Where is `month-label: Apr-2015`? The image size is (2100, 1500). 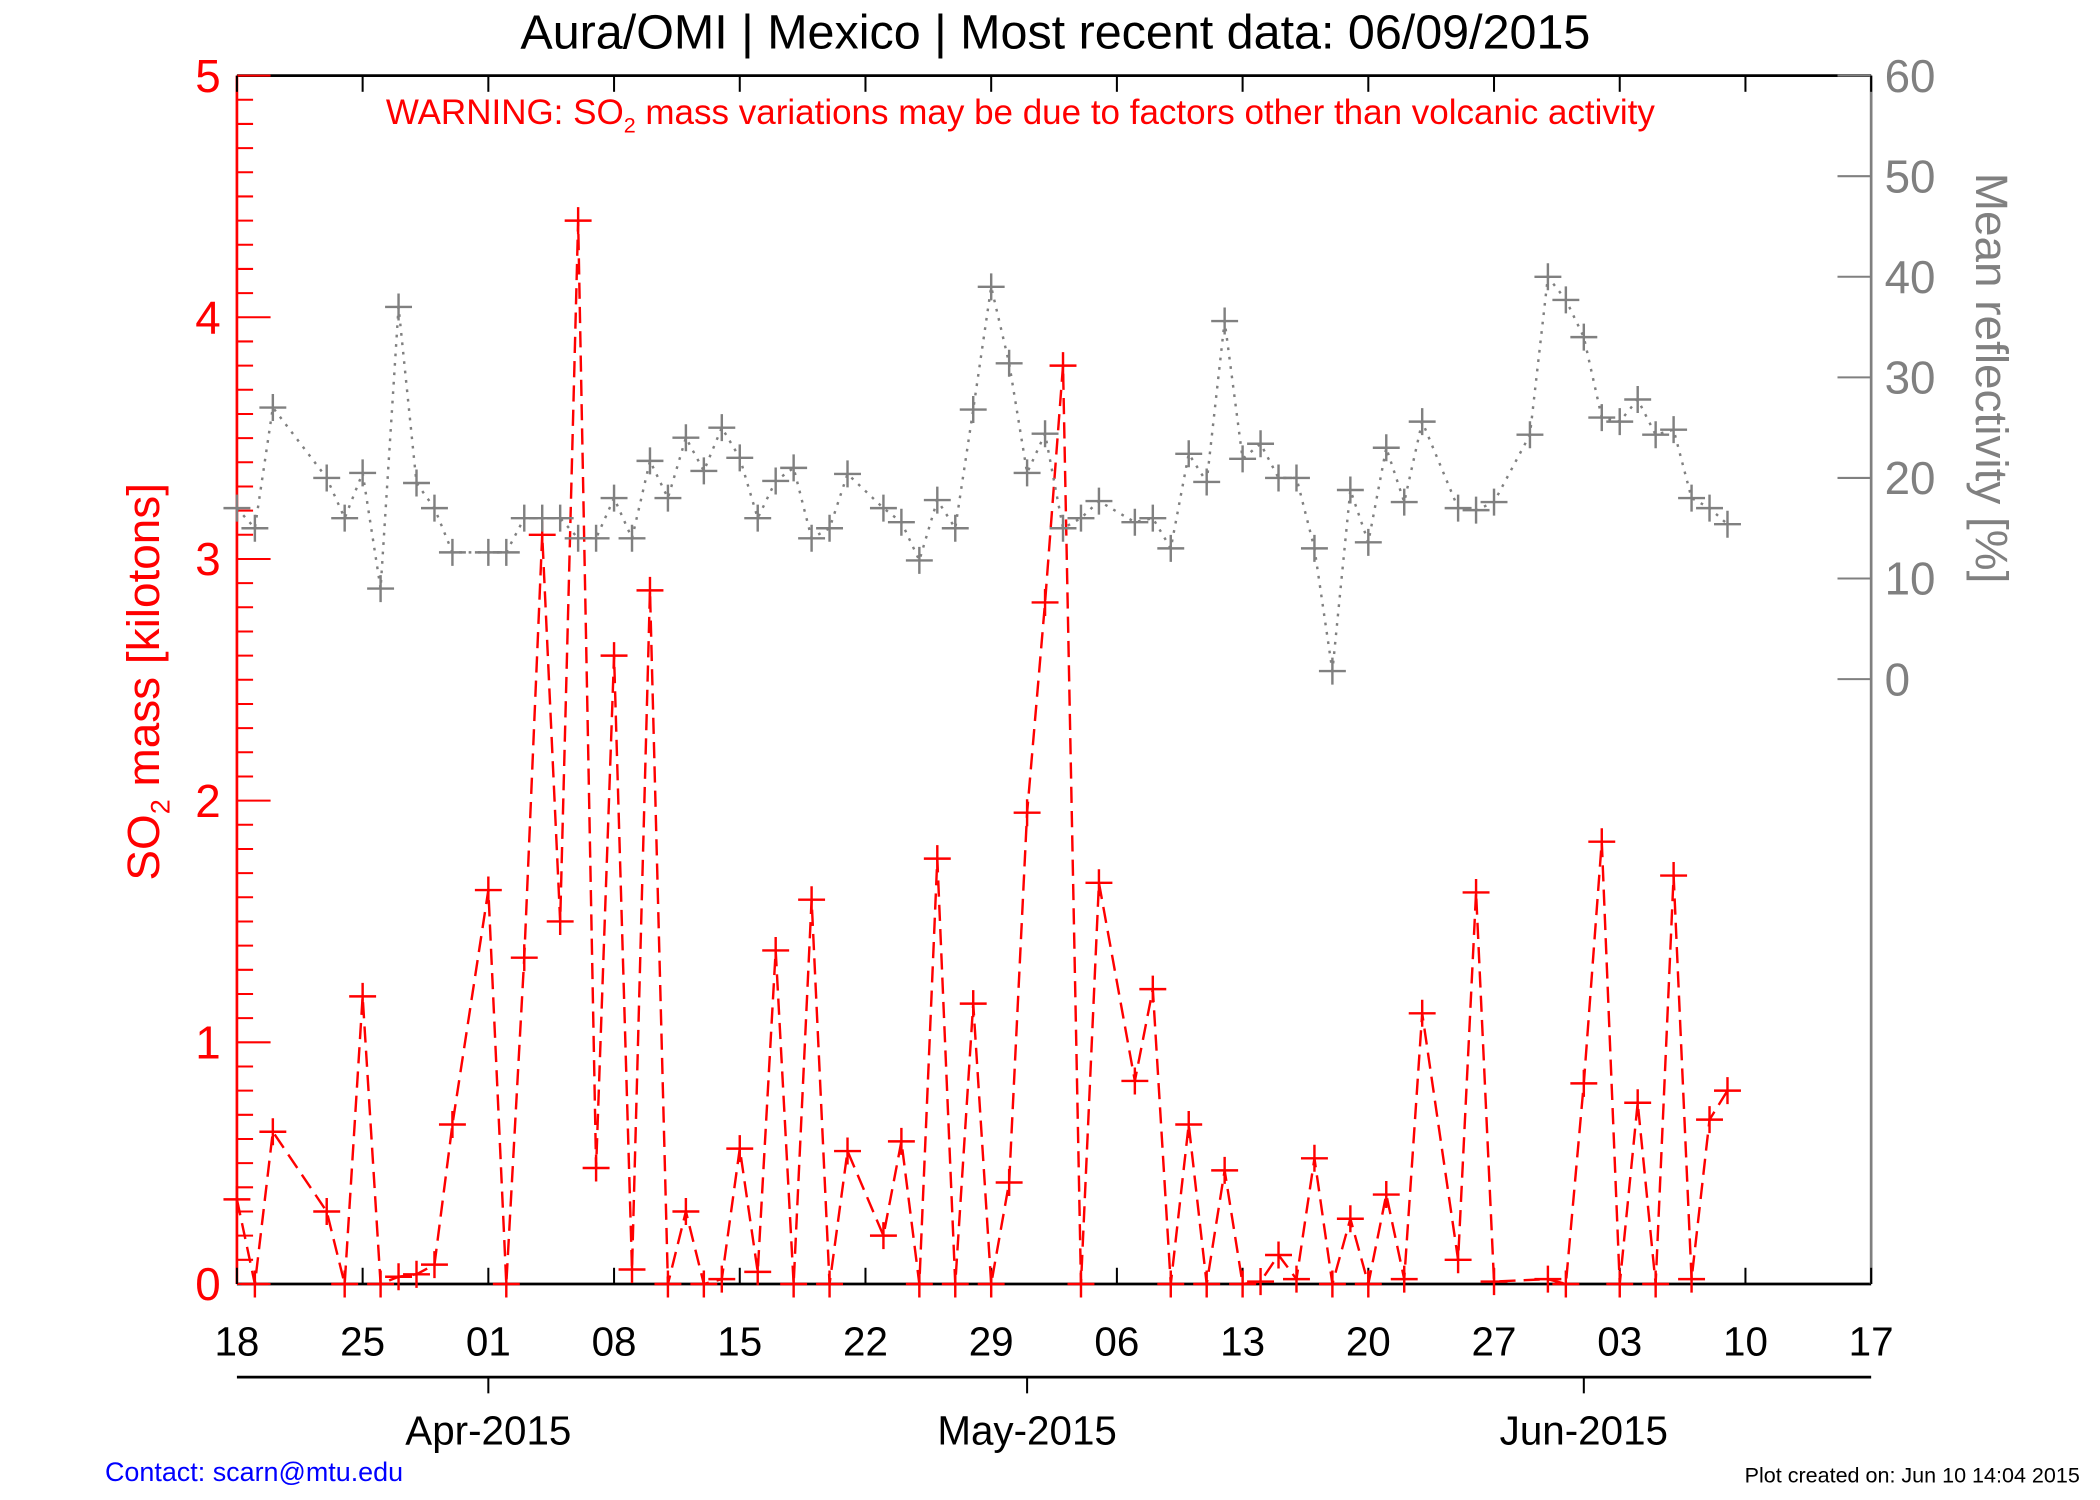
month-label: Apr-2015 is located at coordinates (488, 1431).